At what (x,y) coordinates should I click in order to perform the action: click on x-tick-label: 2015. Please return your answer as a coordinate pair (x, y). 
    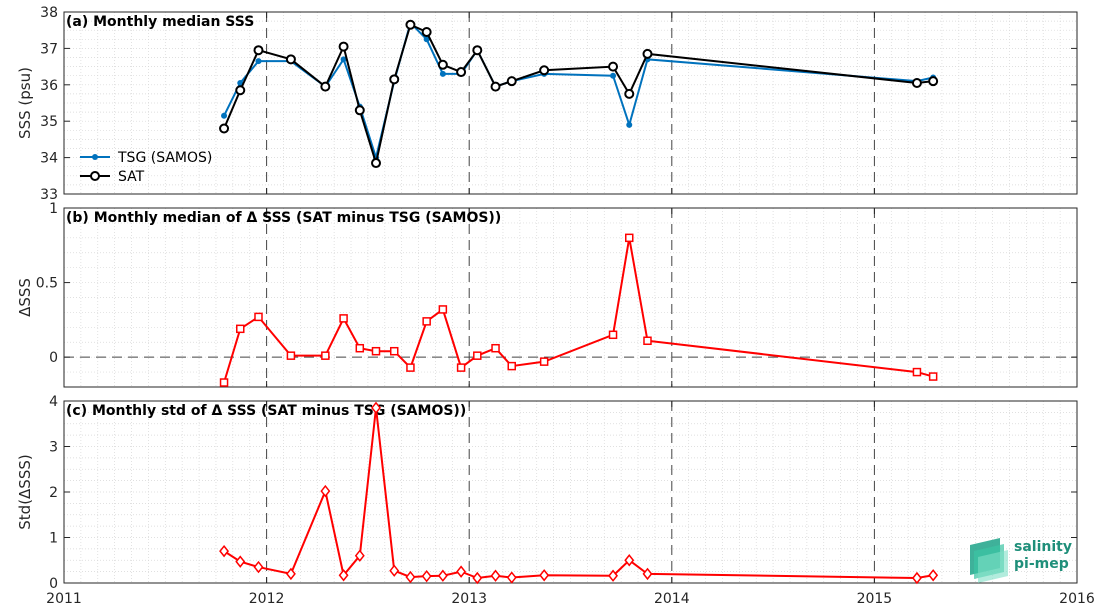
    Looking at the image, I should click on (875, 599).